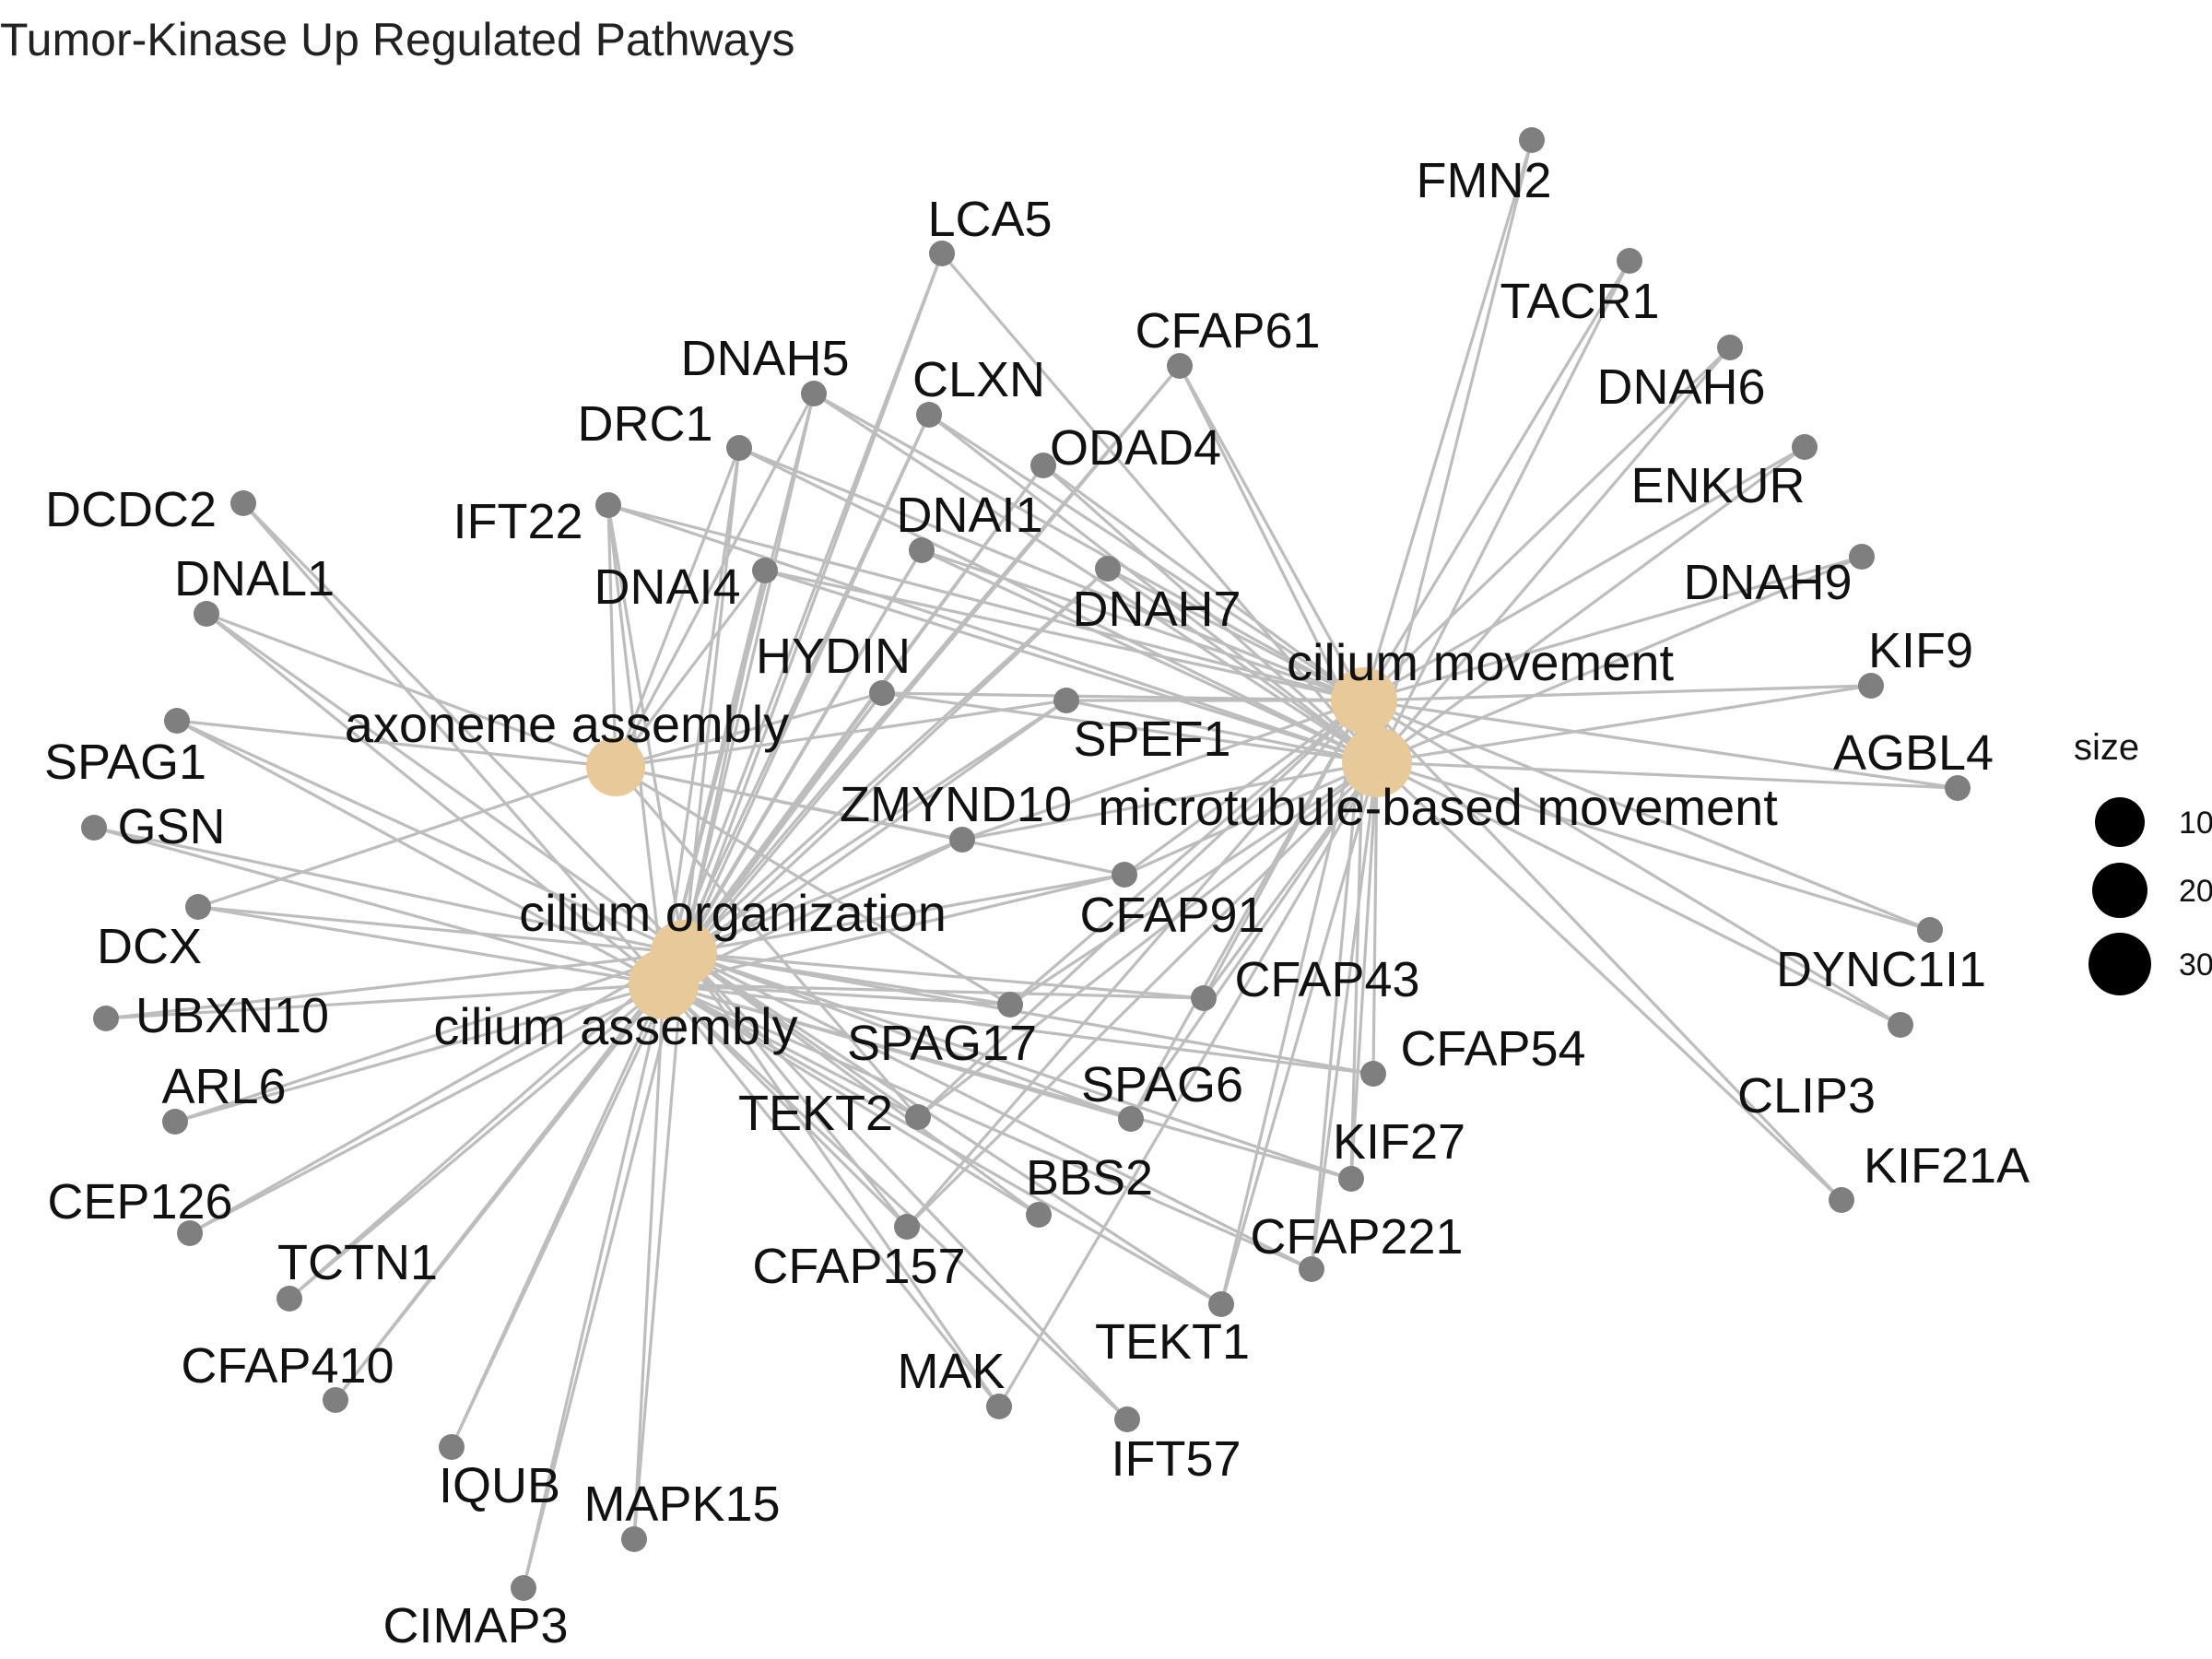 This screenshot has width=2212, height=1659. Describe the element at coordinates (139, 1202) in the screenshot. I see `gene-label-cep126: CEP126` at that location.